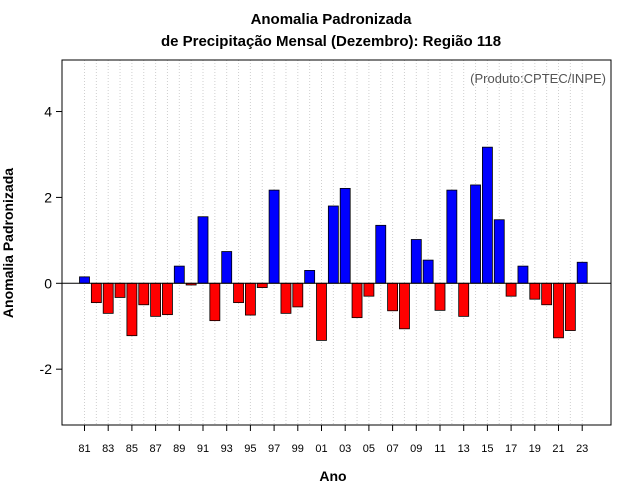 The image size is (640, 500). Describe the element at coordinates (582, 449) in the screenshot. I see `x-tick-label-23: 23` at that location.